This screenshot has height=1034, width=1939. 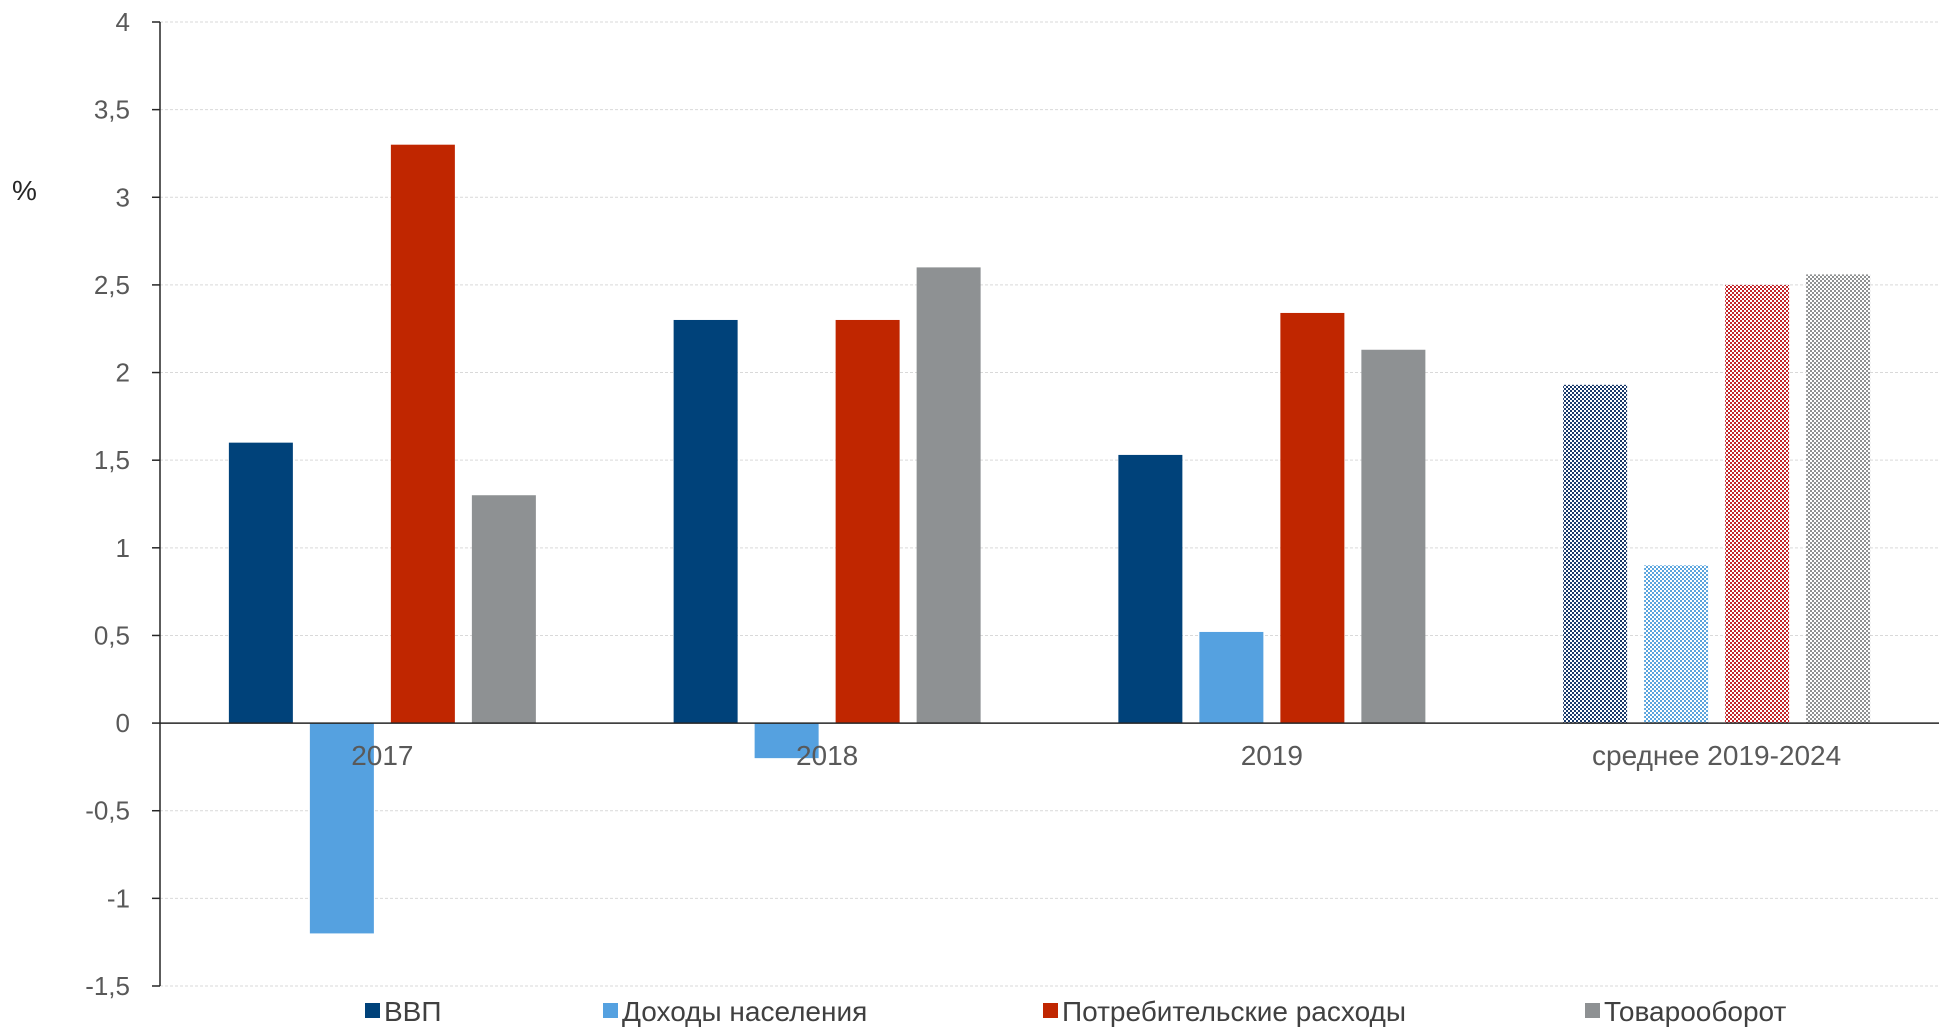 I want to click on legend-item: Потребительские расходы, so click(x=1224, y=1011).